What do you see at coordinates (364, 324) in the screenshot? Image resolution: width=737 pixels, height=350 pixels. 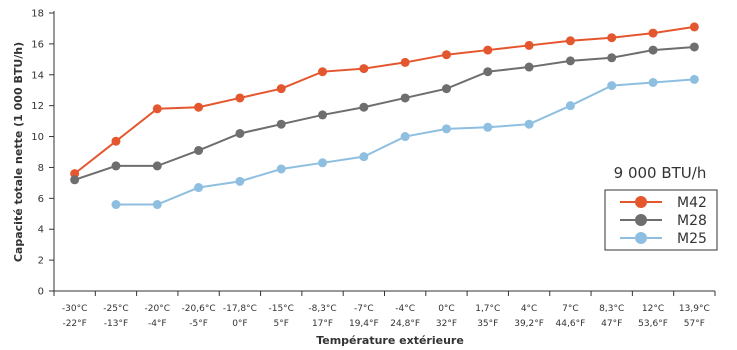 I see `x-tick-label-f: 19,4°F` at bounding box center [364, 324].